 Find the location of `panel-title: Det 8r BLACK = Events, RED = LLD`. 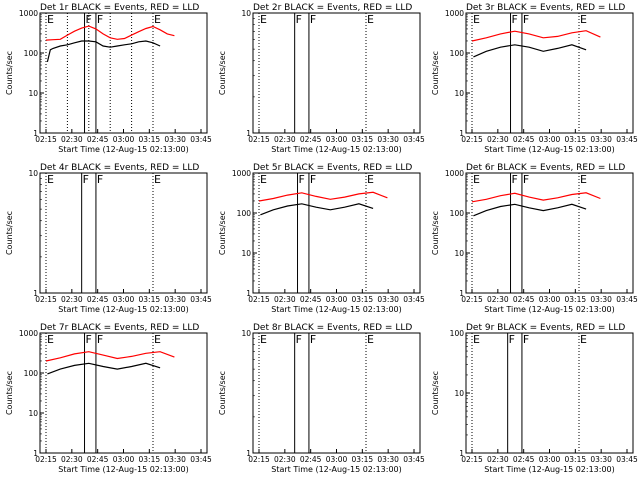

panel-title: Det 8r BLACK = Events, RED = LLD is located at coordinates (332, 328).